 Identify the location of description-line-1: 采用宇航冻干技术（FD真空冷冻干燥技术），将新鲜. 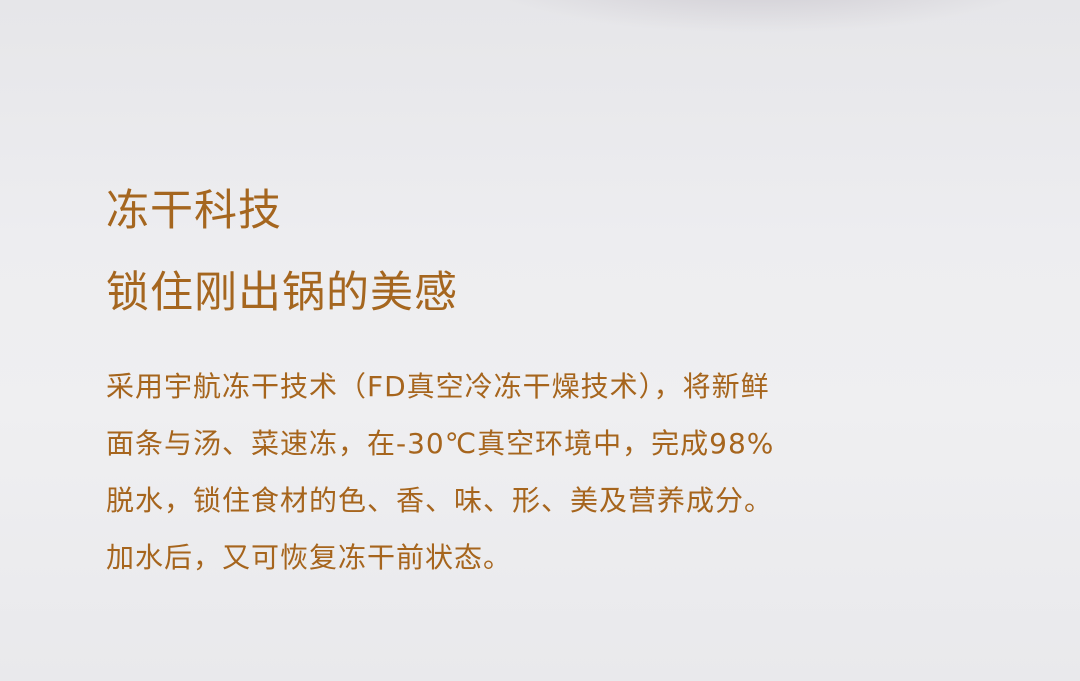
(438, 386).